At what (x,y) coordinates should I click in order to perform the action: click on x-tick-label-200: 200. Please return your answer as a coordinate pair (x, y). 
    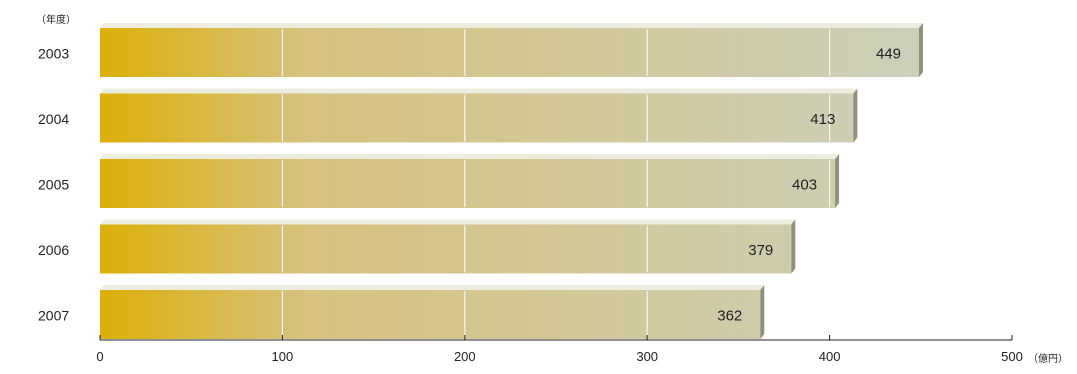
    Looking at the image, I should click on (465, 356).